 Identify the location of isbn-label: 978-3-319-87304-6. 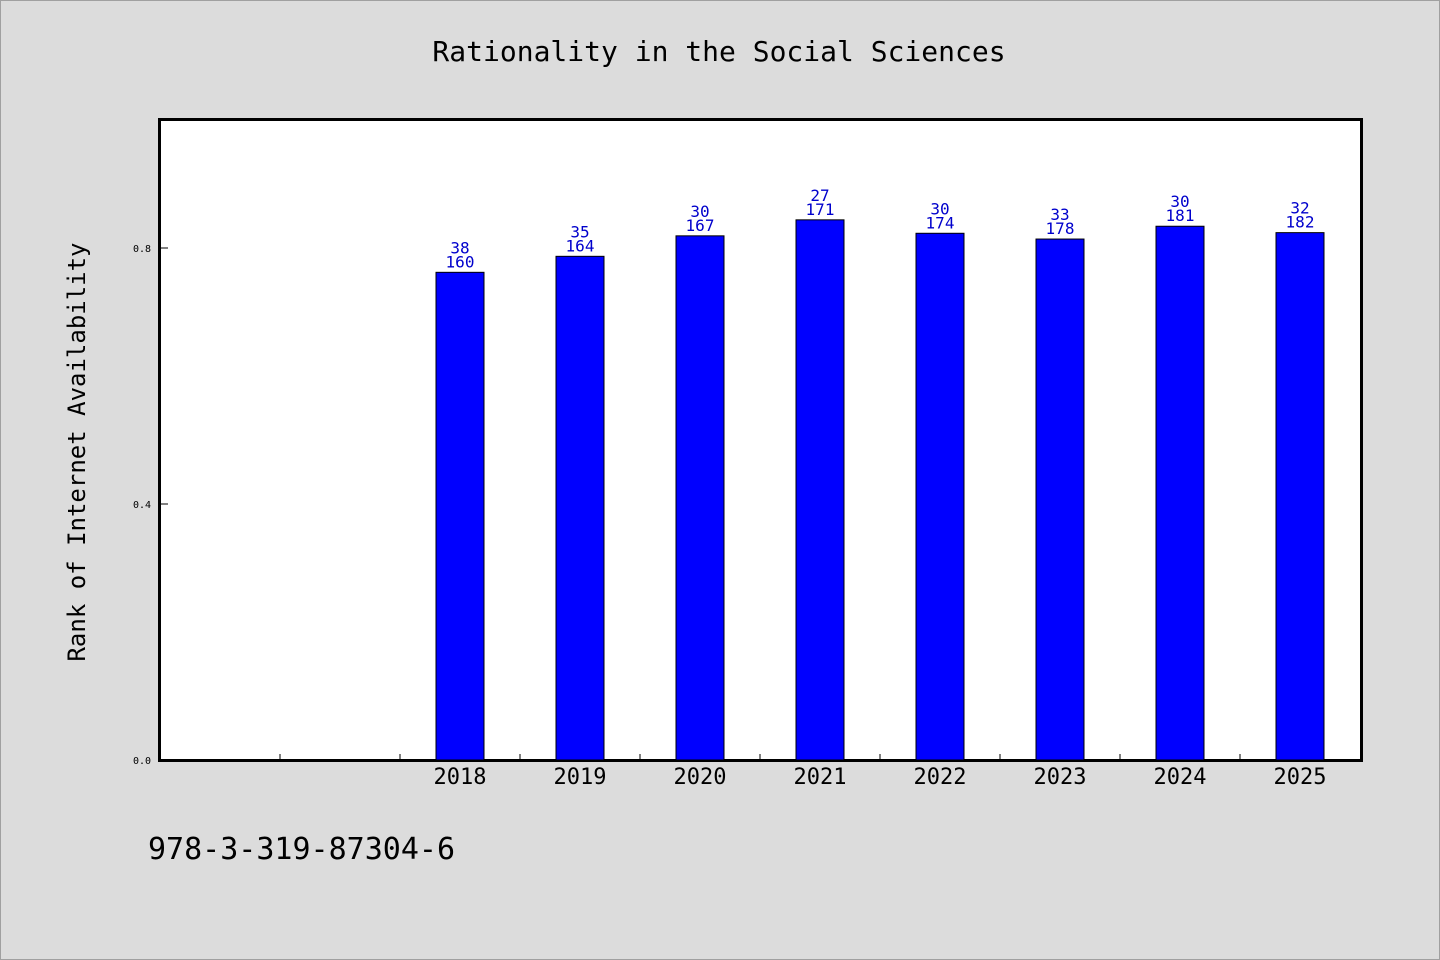
(302, 849).